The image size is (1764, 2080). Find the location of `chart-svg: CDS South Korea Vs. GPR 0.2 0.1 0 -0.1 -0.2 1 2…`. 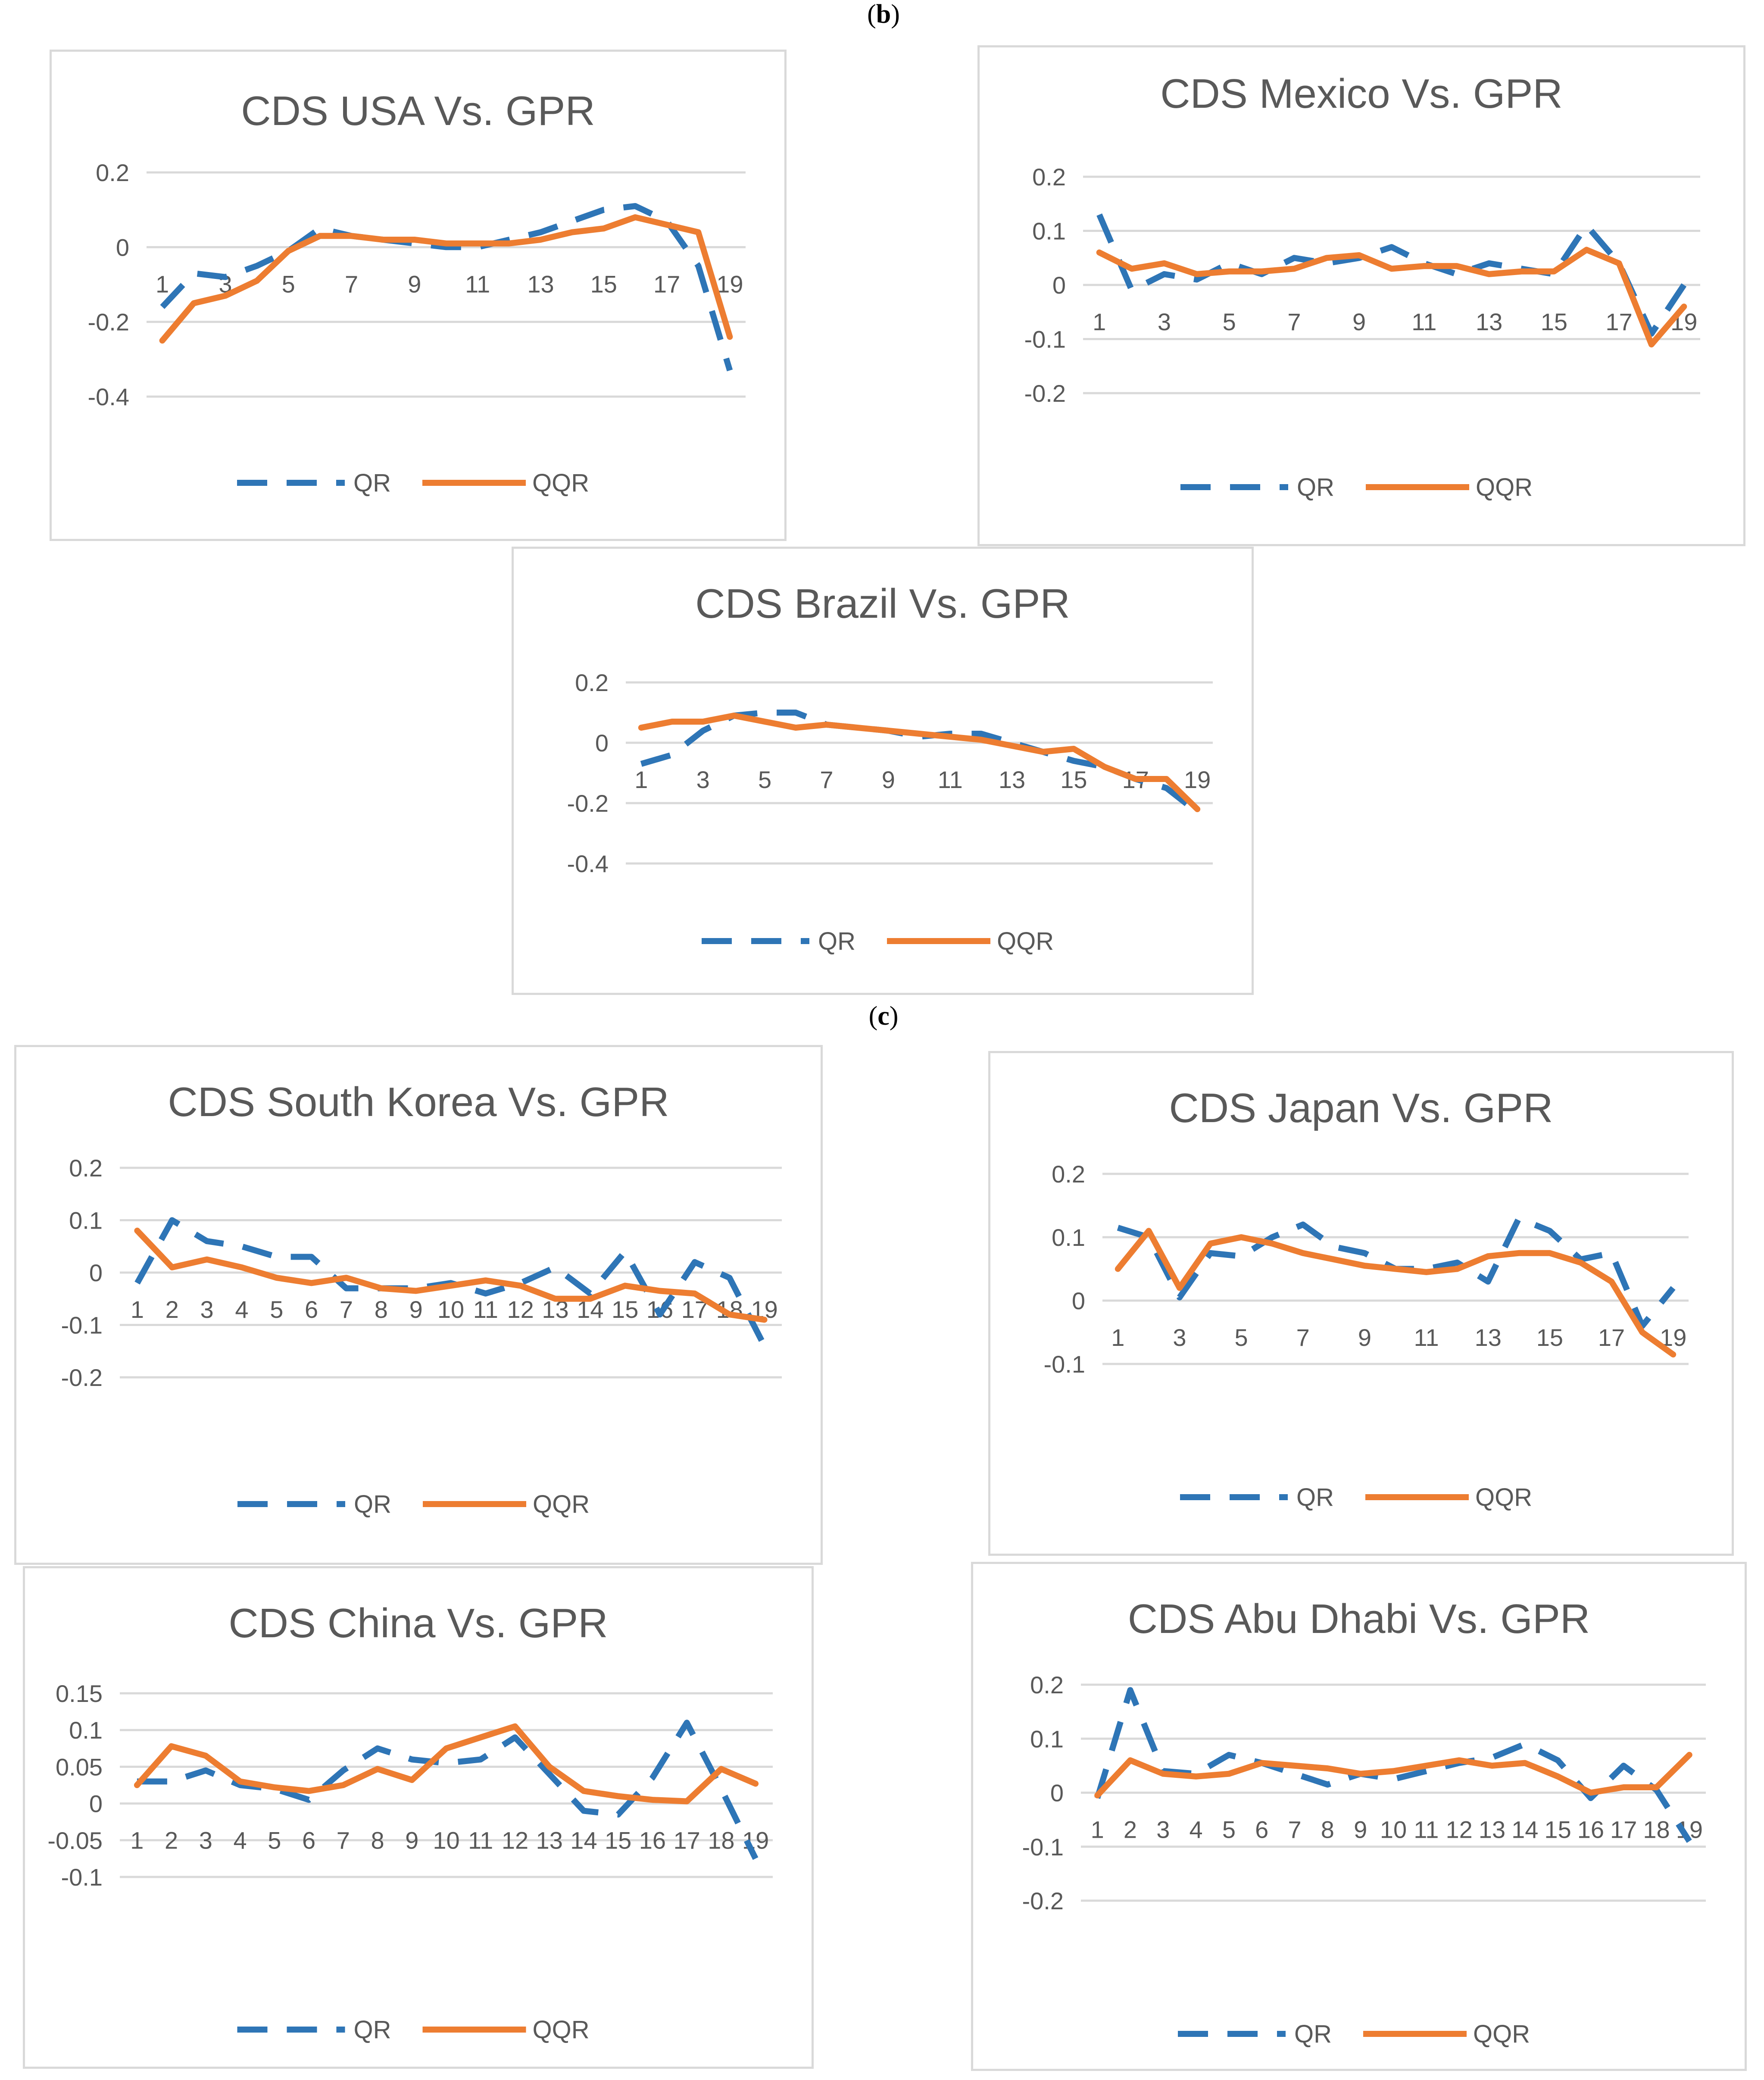

chart-svg: CDS South Korea Vs. GPR 0.2 0.1 0 -0.1 -0.2 1 2… is located at coordinates (421, 1298).